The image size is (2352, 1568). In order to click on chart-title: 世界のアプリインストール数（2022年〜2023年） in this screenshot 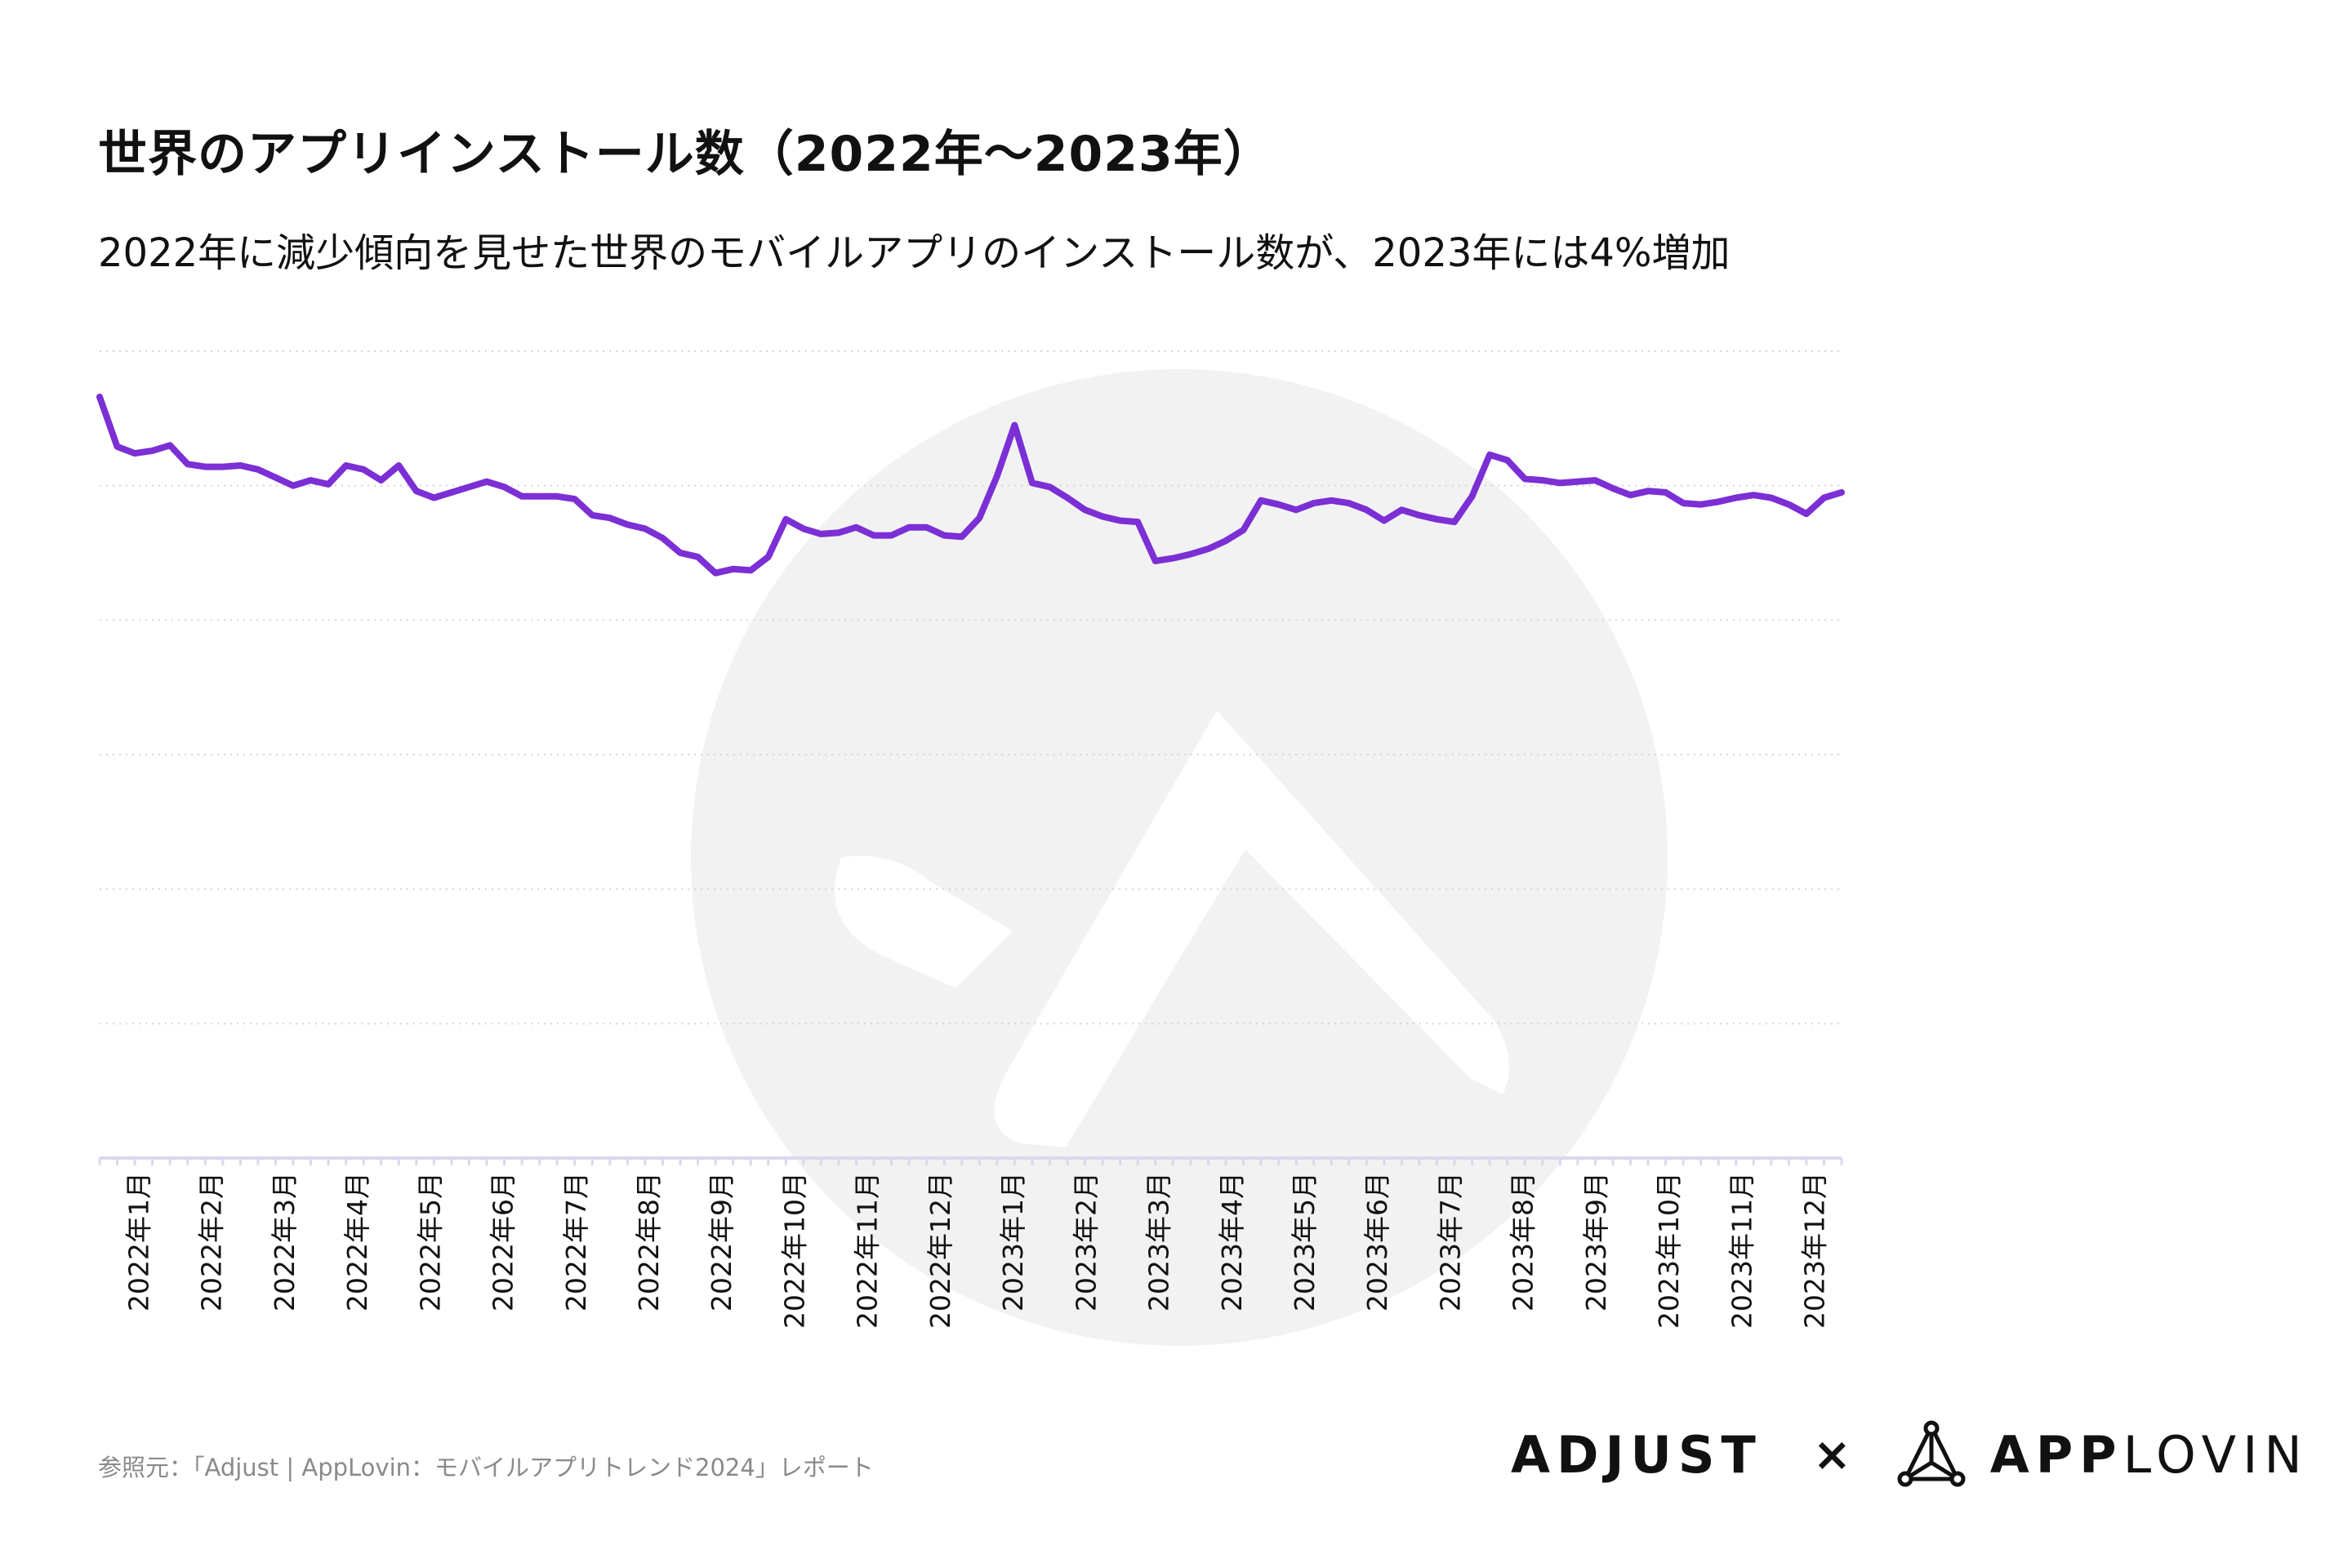, I will do `click(685, 154)`.